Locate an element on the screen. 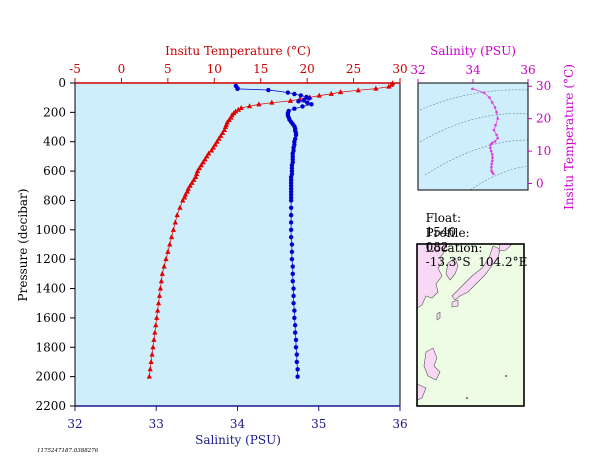  location-info-row: Location: -13.3°S 104.2°E is located at coordinates (473, 248).